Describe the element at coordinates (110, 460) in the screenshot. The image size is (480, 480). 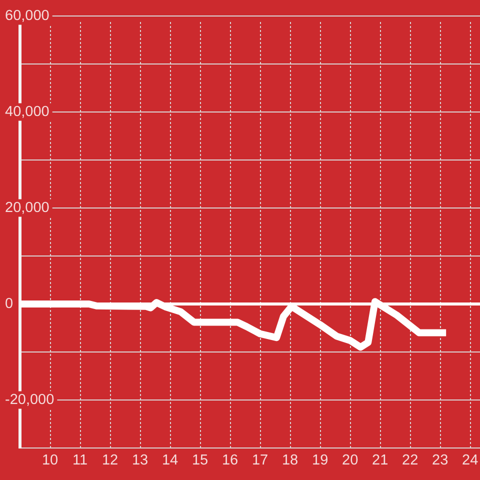
I see `x-tick-label: 12` at that location.